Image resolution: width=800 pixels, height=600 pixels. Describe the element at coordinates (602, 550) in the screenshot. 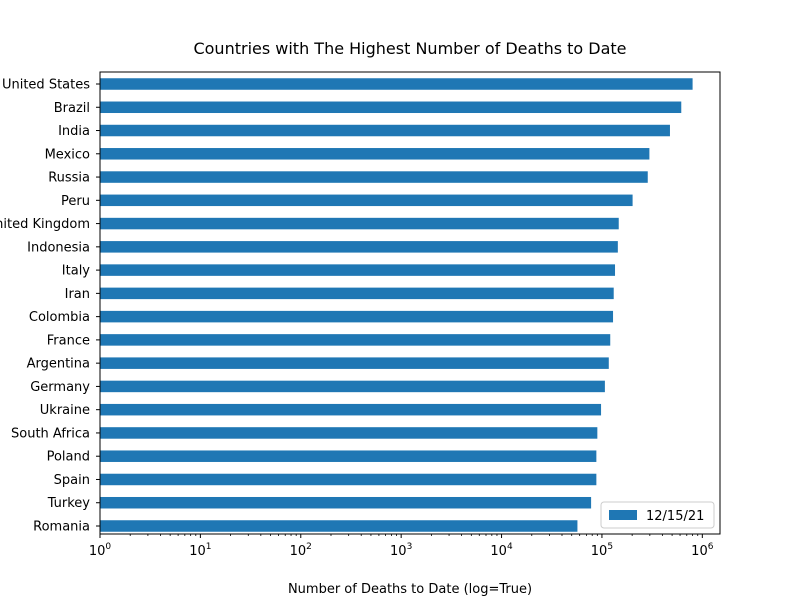

I see `x-tick-label: 10⁵` at that location.